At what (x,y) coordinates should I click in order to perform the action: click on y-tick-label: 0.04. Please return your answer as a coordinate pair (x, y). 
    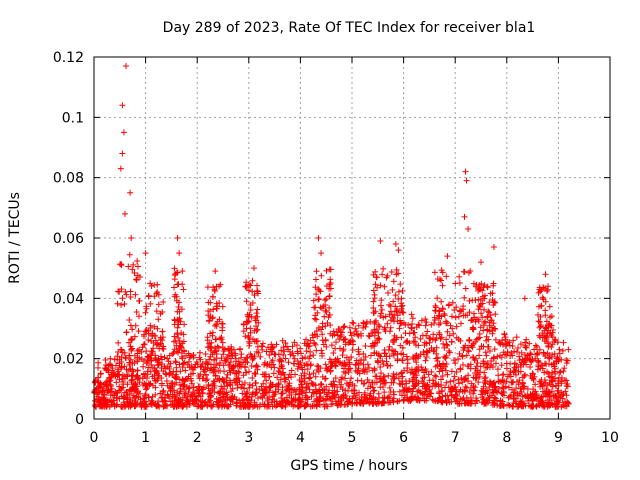
    Looking at the image, I should click on (68, 299).